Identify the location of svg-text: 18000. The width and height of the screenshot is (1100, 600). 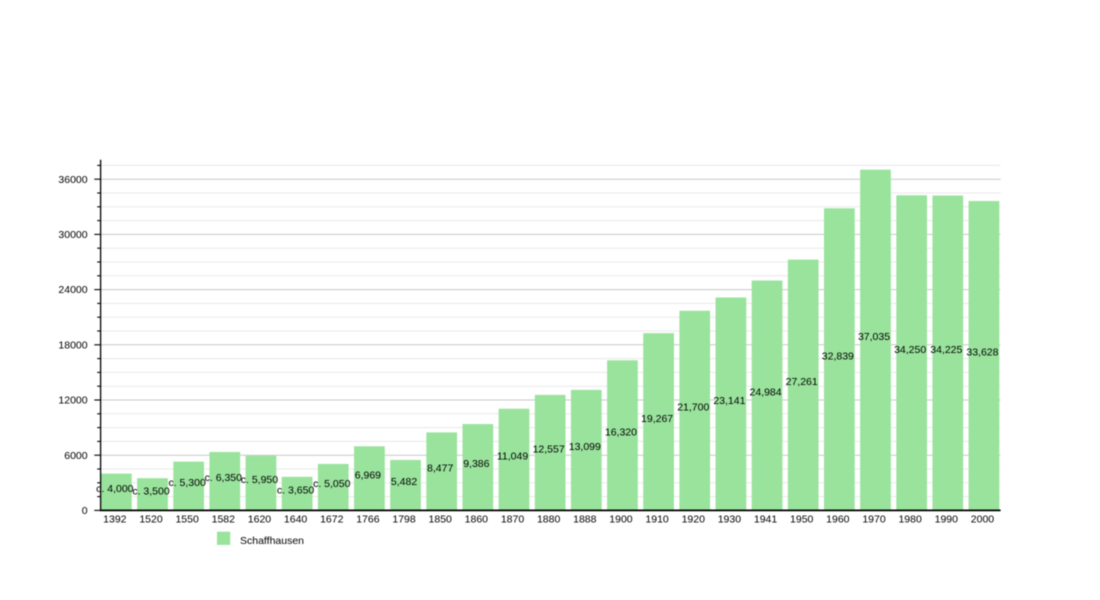
(72, 345).